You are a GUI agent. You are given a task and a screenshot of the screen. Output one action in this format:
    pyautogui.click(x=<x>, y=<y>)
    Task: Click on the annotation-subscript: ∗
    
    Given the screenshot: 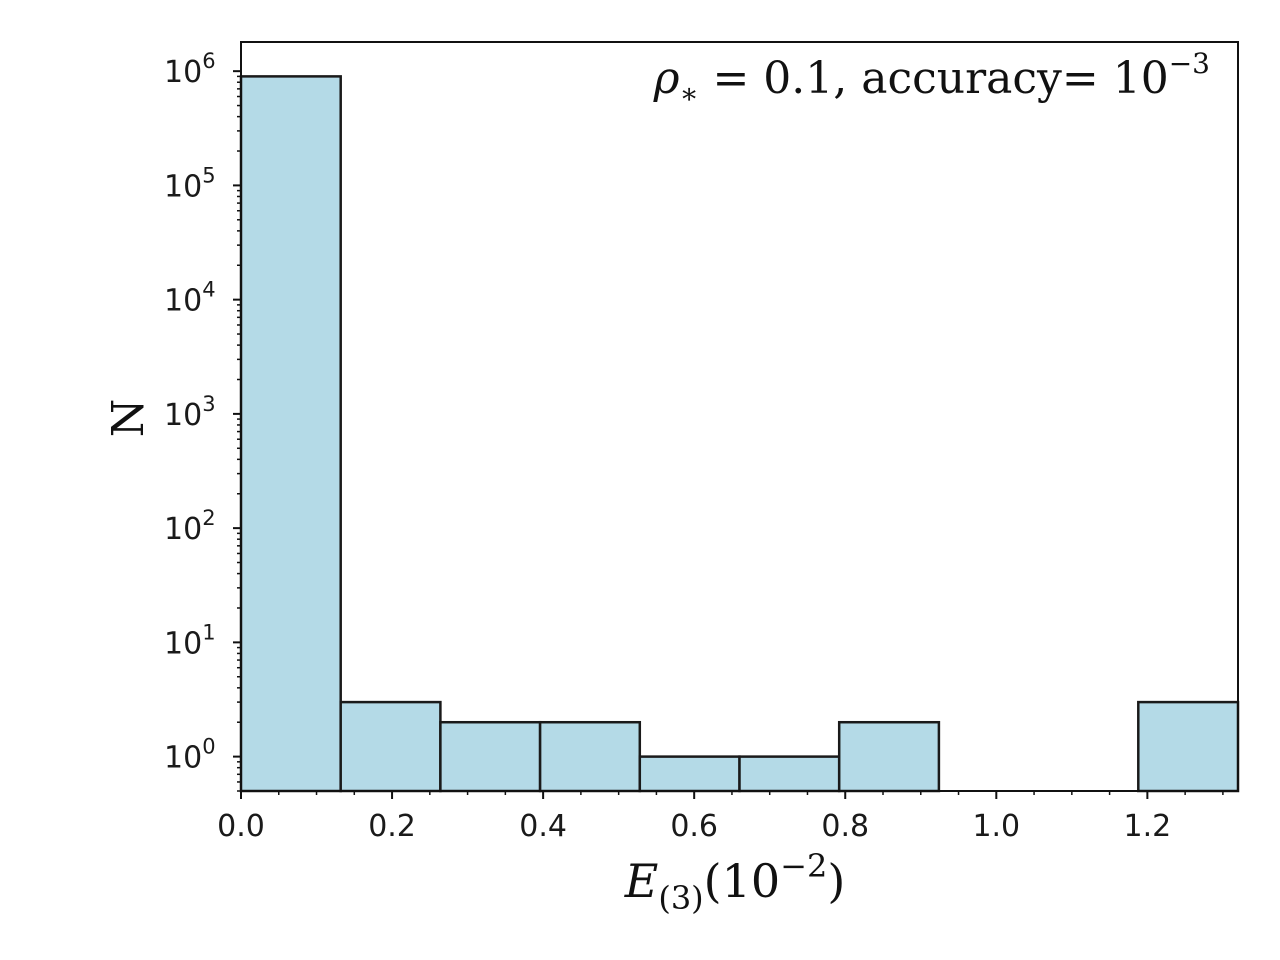 What is the action you would take?
    pyautogui.click(x=688, y=93)
    